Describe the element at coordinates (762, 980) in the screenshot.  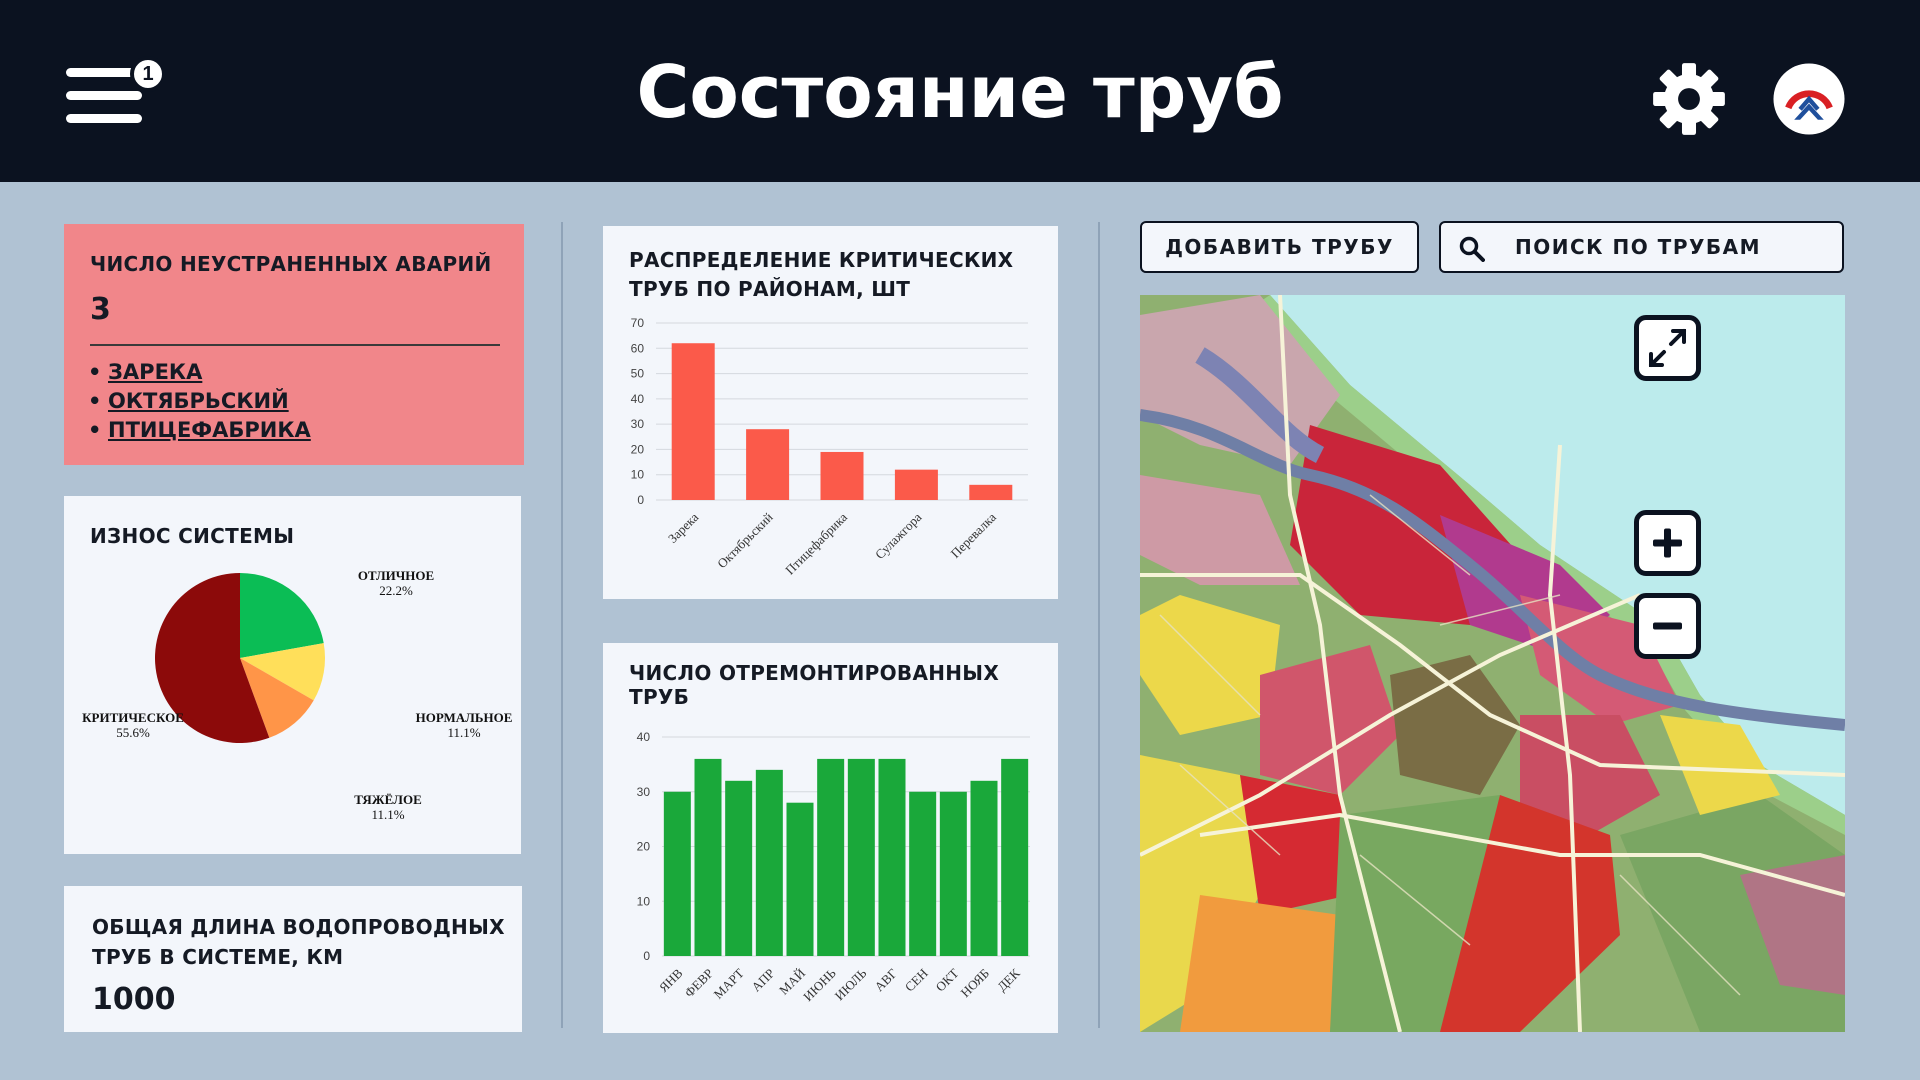
I see `x-tick-label: АПР` at that location.